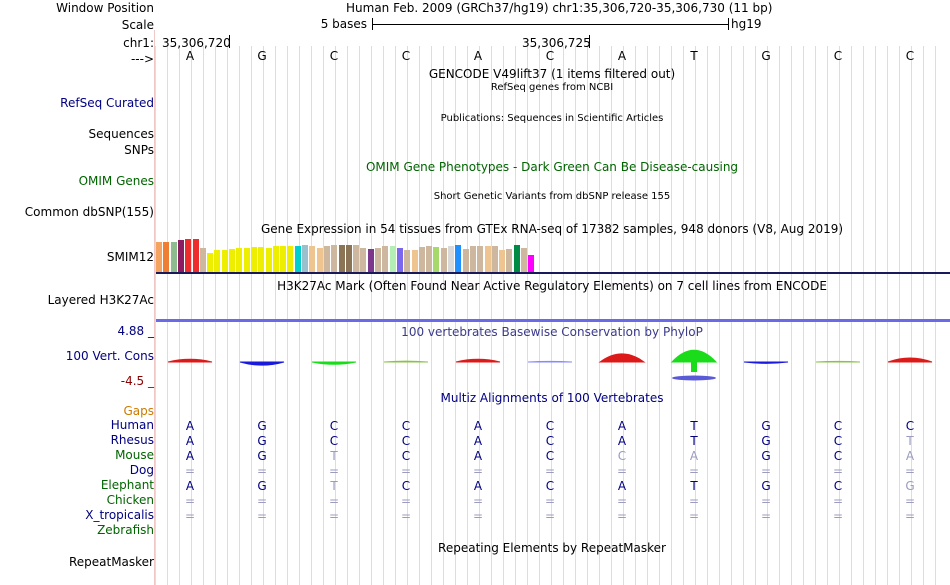  Describe the element at coordinates (132, 440) in the screenshot. I see `alignment-species-label: Rhesus` at that location.